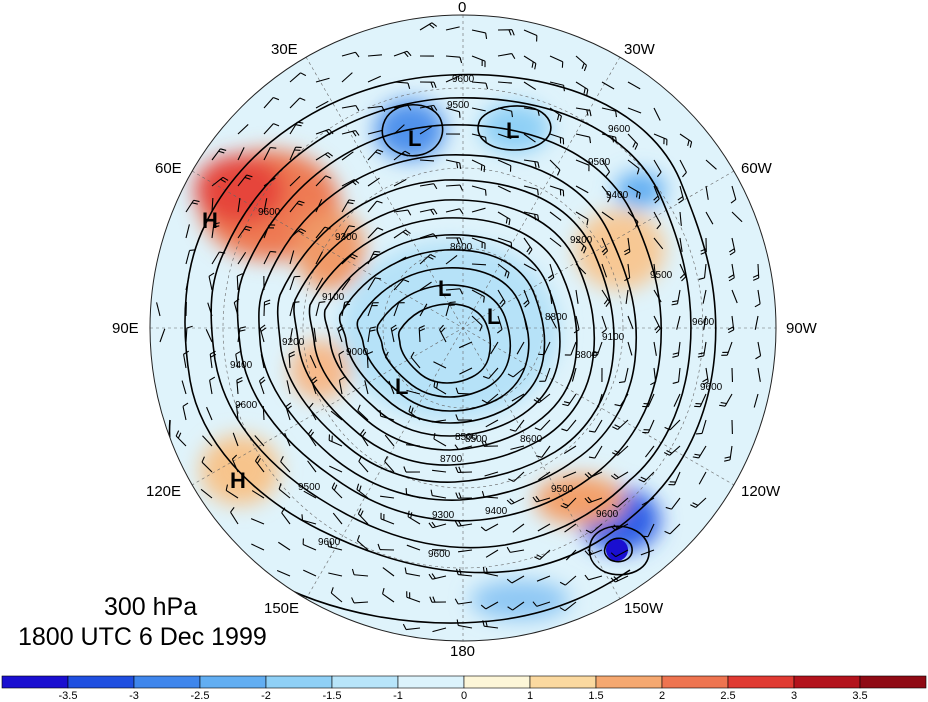 Image resolution: width=928 pixels, height=702 pixels. Describe the element at coordinates (512, 130) in the screenshot. I see `low-center-marker: L` at that location.